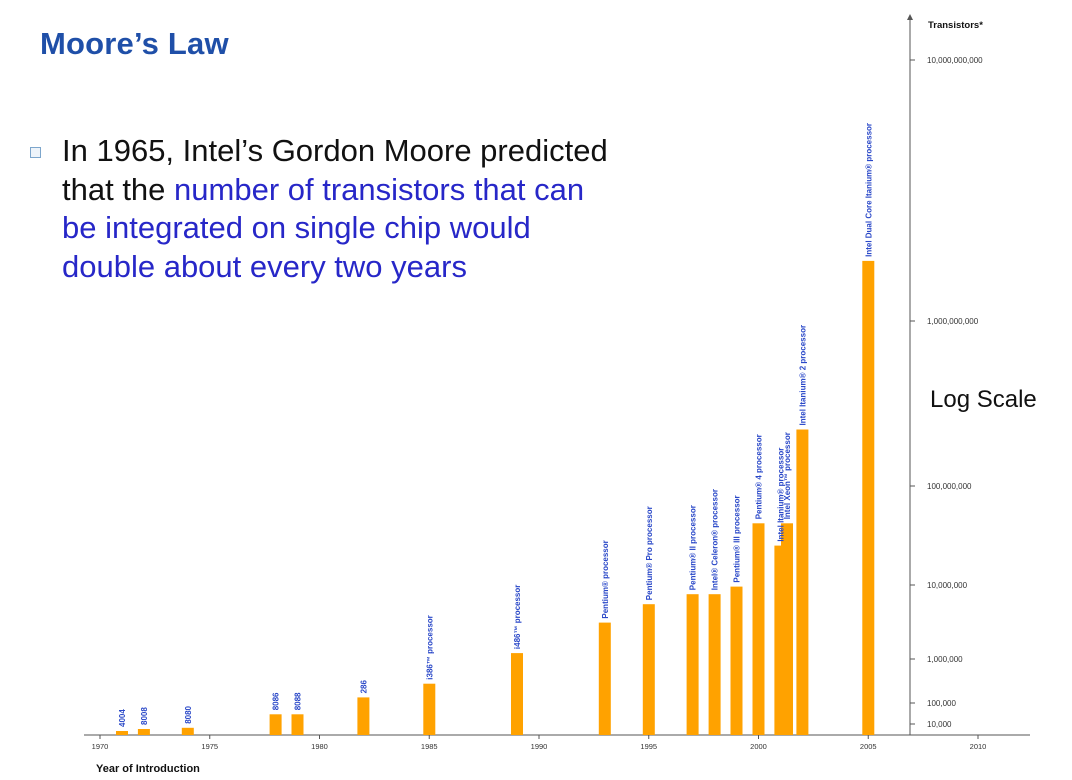 The height and width of the screenshot is (780, 1072). Describe the element at coordinates (539, 746) in the screenshot. I see `x-tick-label-4: 1990` at that location.